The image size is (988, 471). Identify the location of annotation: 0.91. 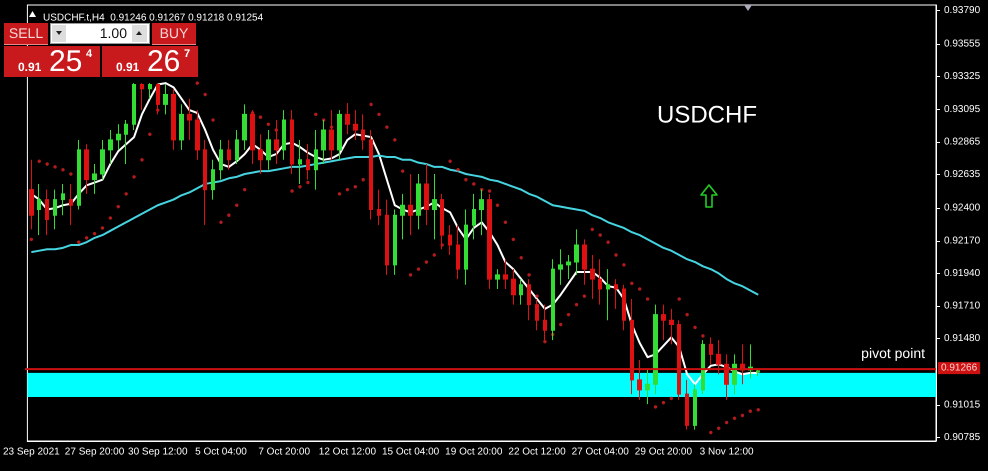
(128, 67).